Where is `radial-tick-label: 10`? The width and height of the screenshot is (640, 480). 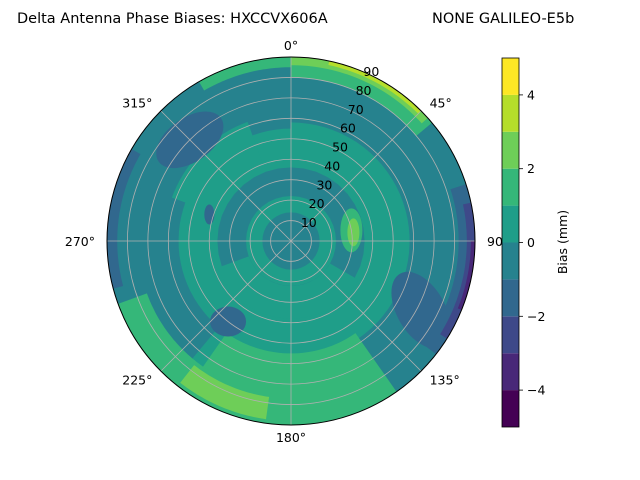
radial-tick-label: 10 is located at coordinates (309, 222).